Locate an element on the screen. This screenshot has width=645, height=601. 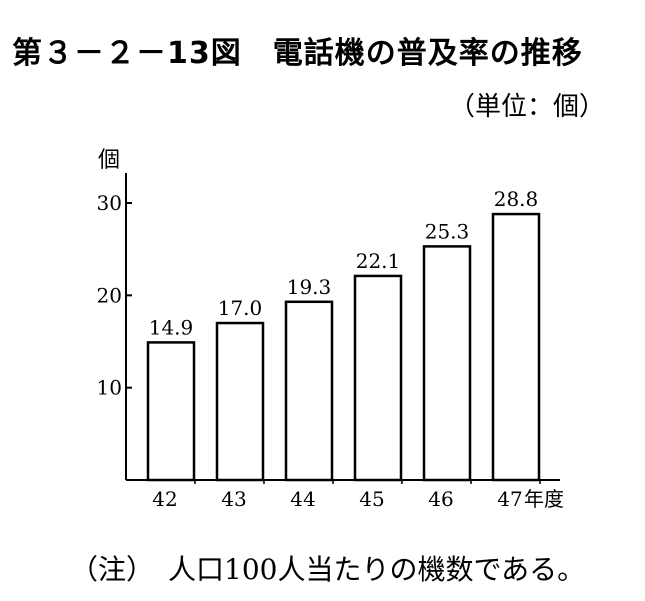
y-tick-label: 10 is located at coordinates (109, 388).